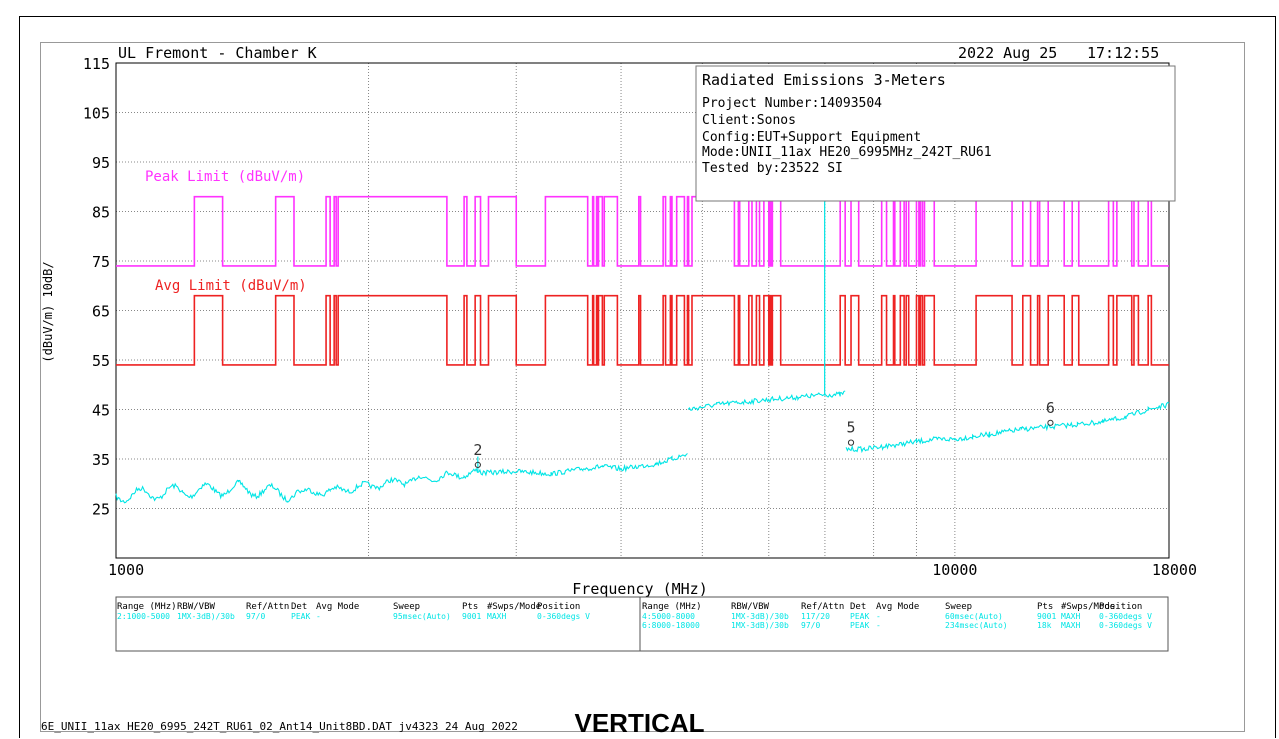 This screenshot has width=1279, height=739. What do you see at coordinates (226, 231) in the screenshot?
I see `annotations-layer: Peak Limit (dBuV/m) Avg Limit (dBuV/m)` at bounding box center [226, 231].